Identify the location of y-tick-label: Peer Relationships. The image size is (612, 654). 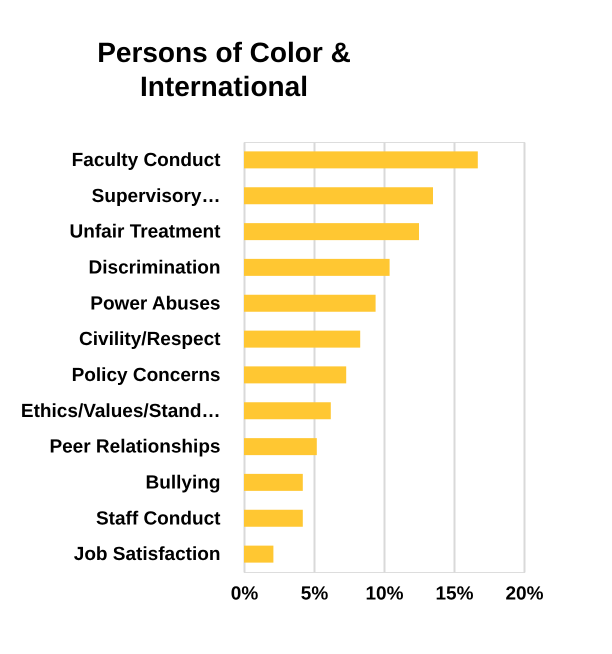
(134, 447).